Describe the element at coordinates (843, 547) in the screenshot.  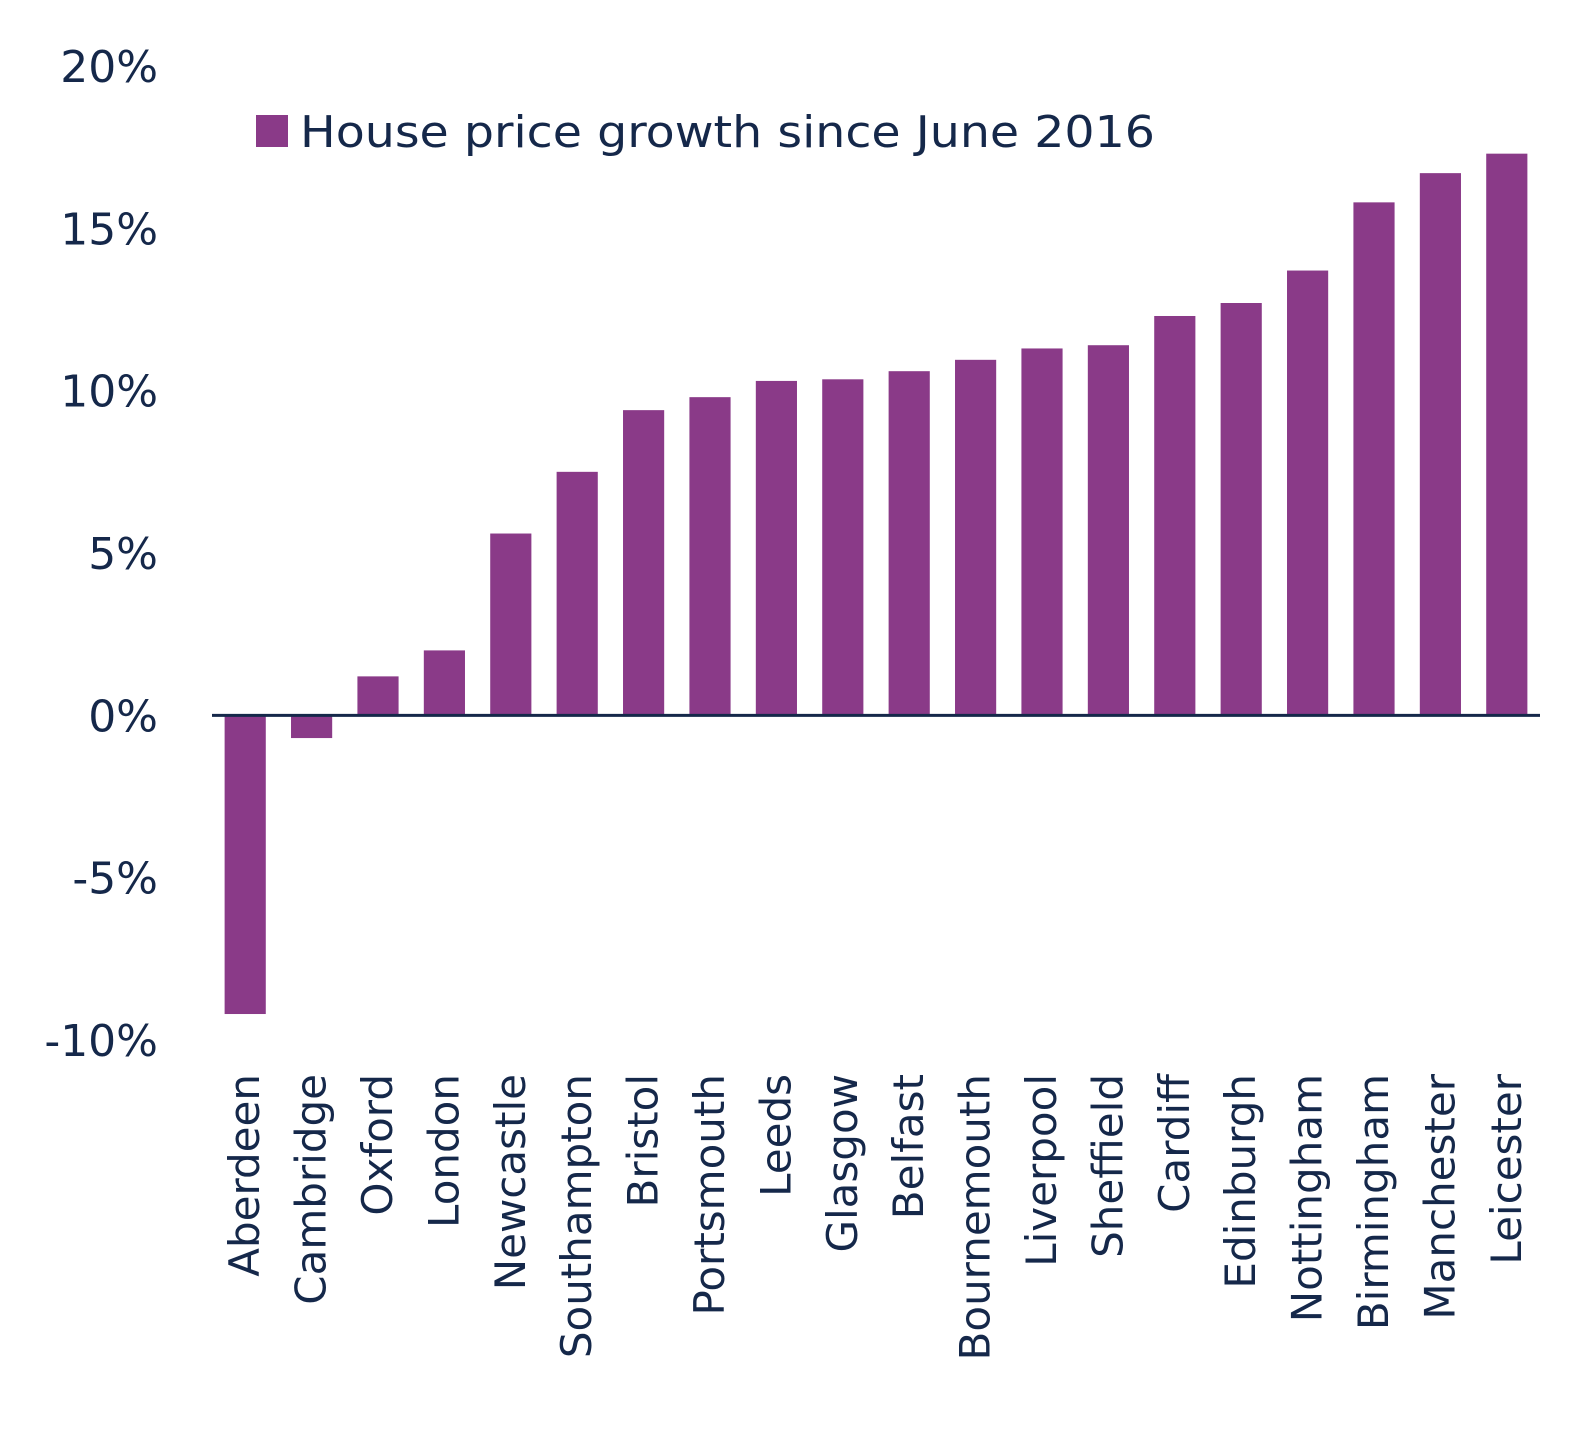
I see `bar-glasgow` at that location.